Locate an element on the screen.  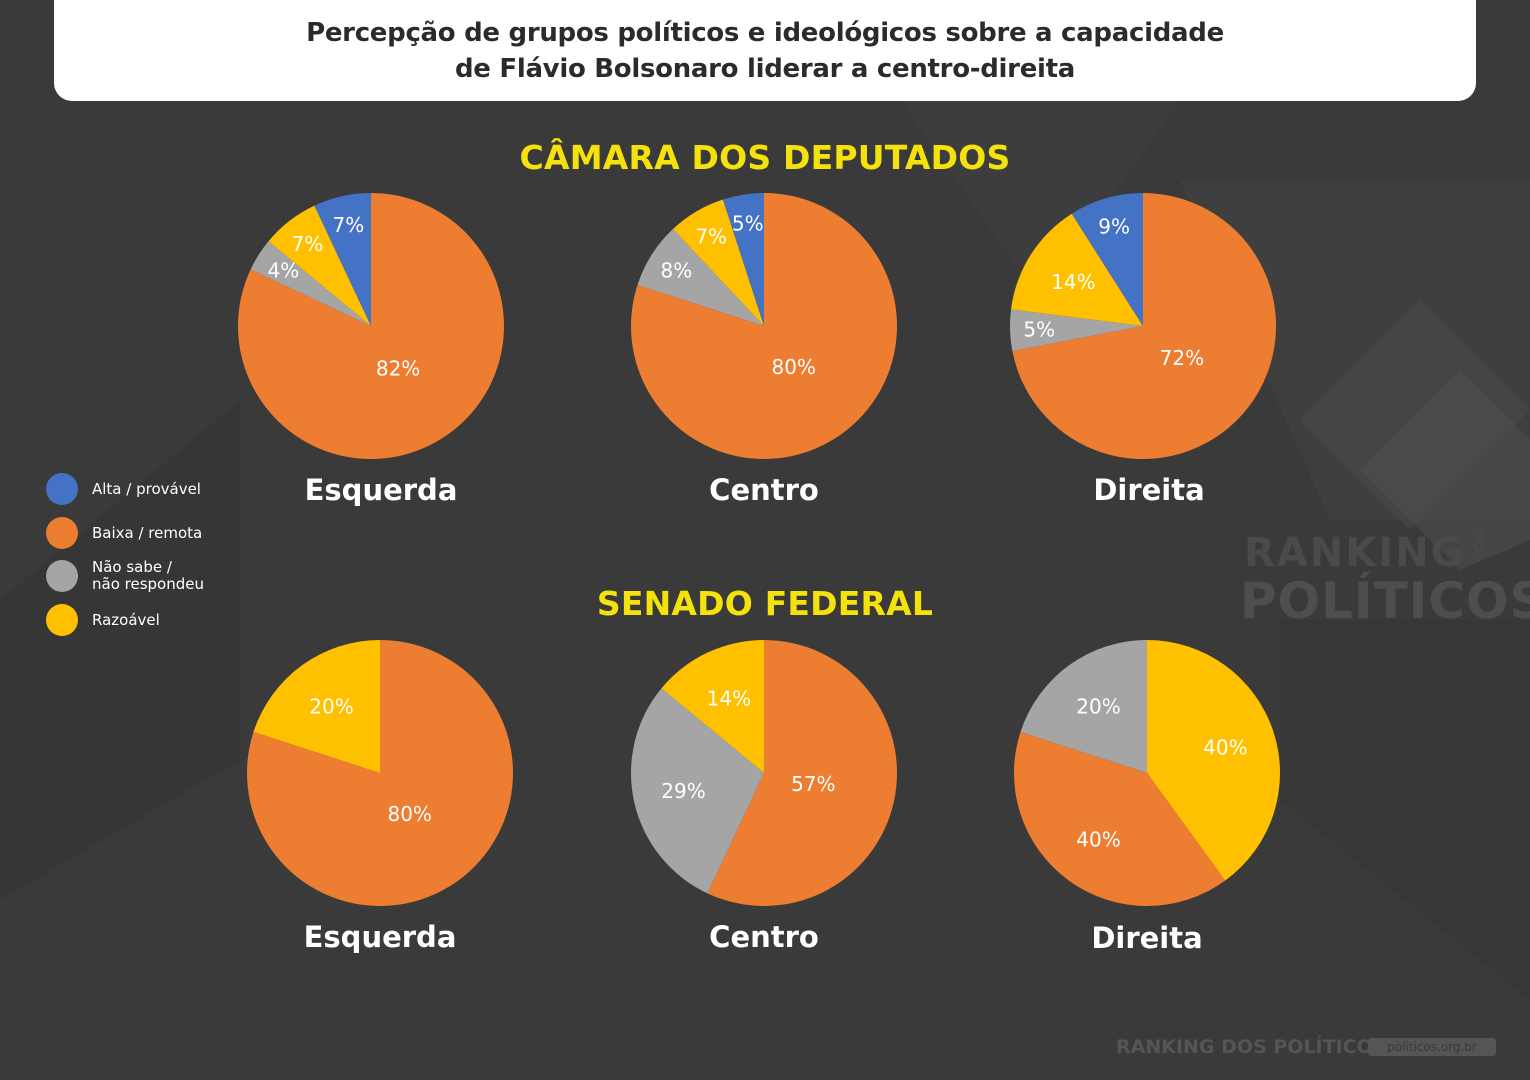
pie-data-label-nao-sabe: 8% is located at coordinates (677, 270).